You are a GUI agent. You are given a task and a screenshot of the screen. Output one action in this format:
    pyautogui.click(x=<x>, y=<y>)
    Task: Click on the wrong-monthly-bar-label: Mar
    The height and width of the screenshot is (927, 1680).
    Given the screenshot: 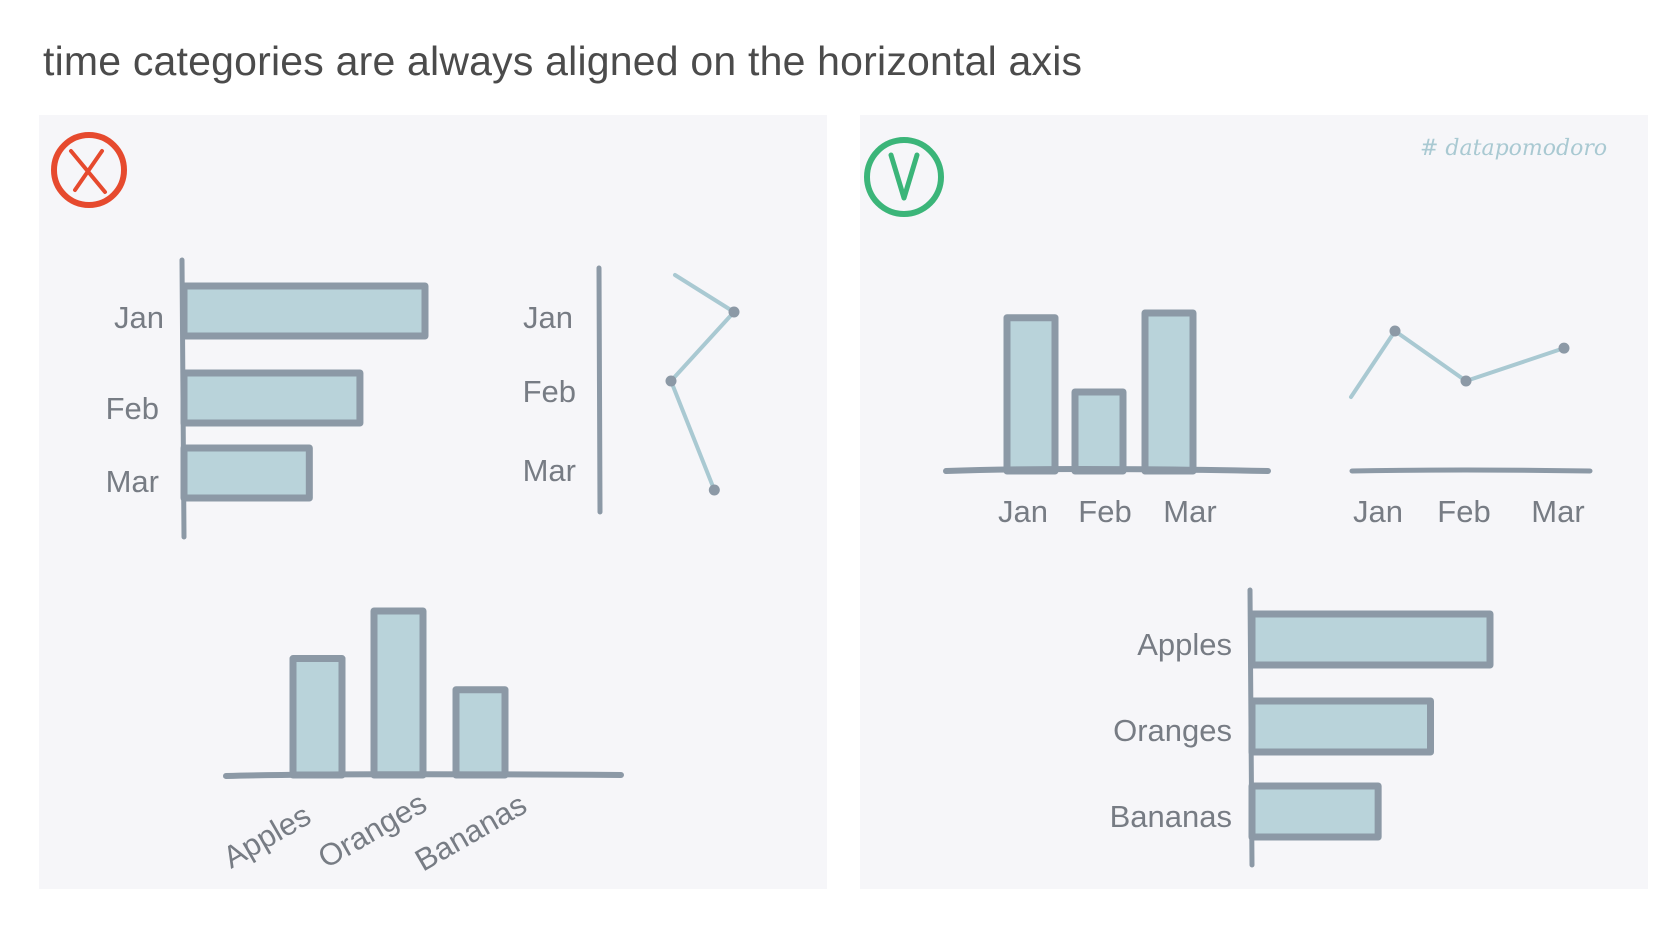 What is the action you would take?
    pyautogui.click(x=132, y=481)
    